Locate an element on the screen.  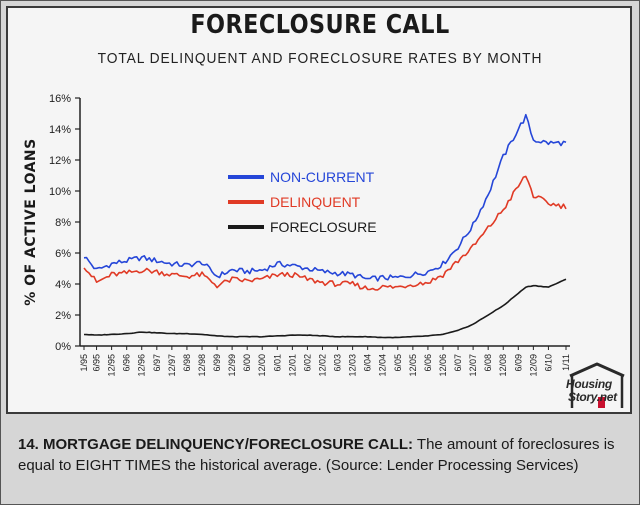
logo-text-line2: Story.net is located at coordinates (592, 397).